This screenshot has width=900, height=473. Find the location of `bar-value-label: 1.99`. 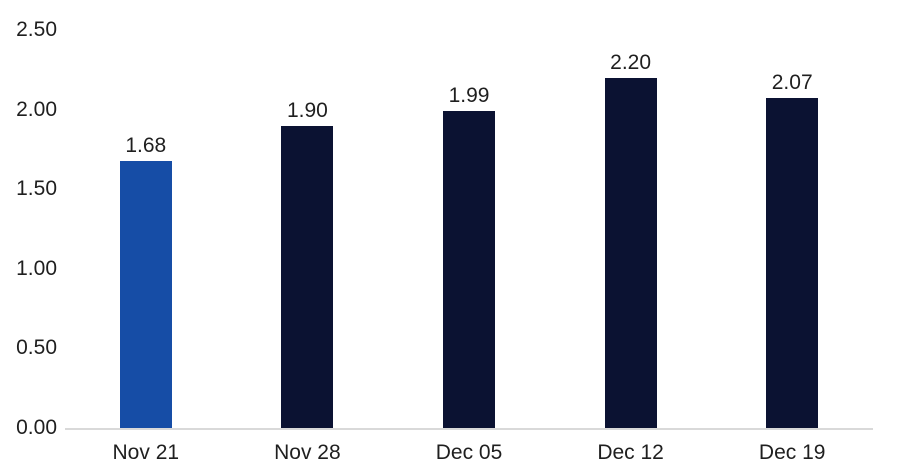

bar-value-label: 1.99 is located at coordinates (469, 96).